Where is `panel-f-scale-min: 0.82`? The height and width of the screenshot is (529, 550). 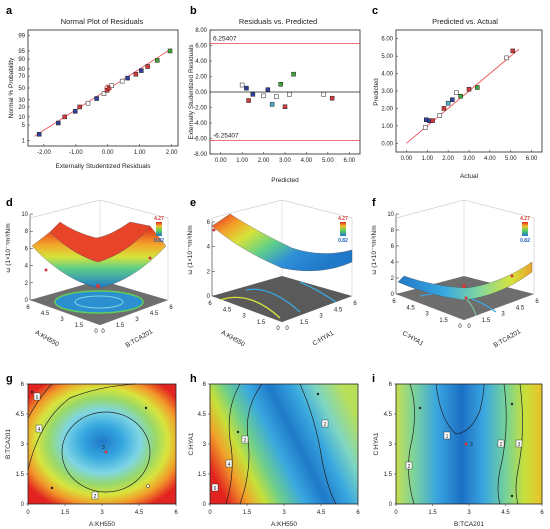 panel-f-scale-min: 0.82 is located at coordinates (525, 241).